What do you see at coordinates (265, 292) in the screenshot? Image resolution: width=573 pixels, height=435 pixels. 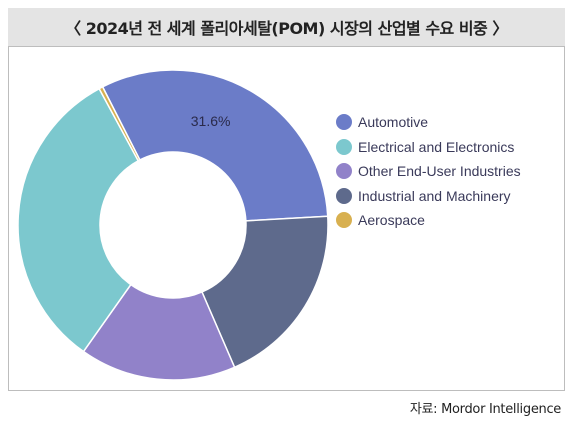 I see `donut-slice-industrial-and-machinery` at bounding box center [265, 292].